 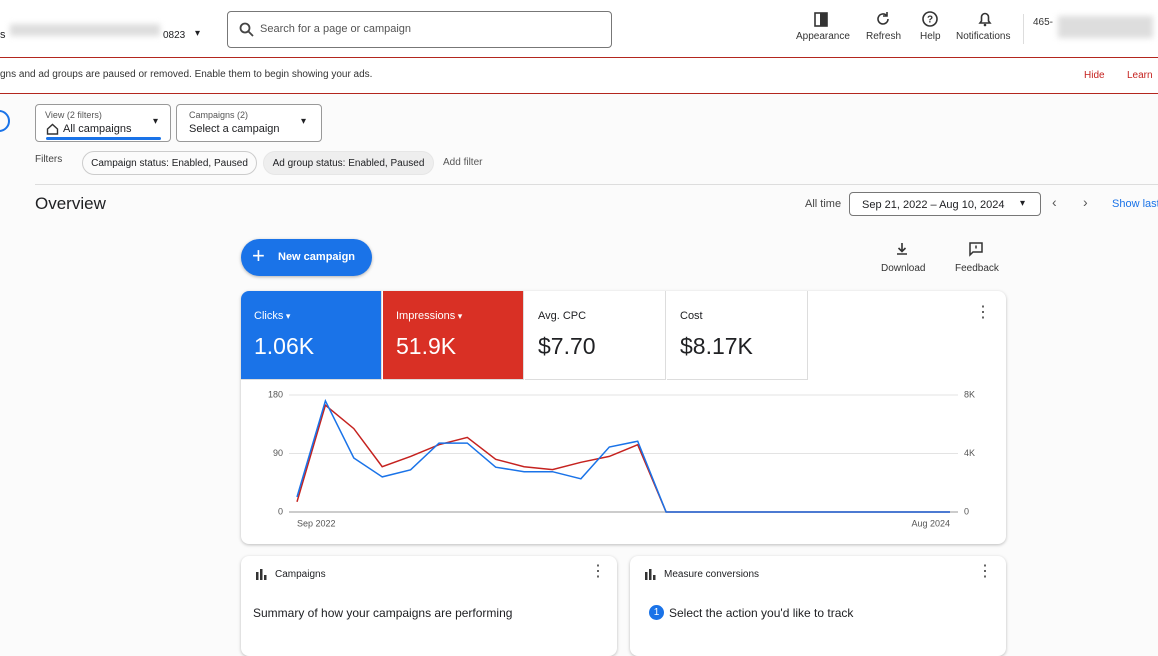 I want to click on feedback-icon, so click(x=976, y=249).